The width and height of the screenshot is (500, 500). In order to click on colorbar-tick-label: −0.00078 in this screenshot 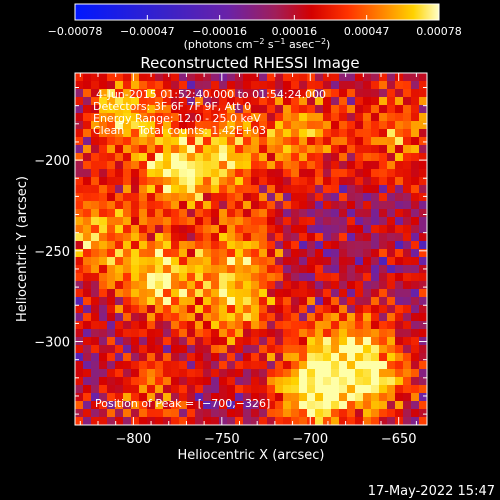, I will do `click(75, 31)`.